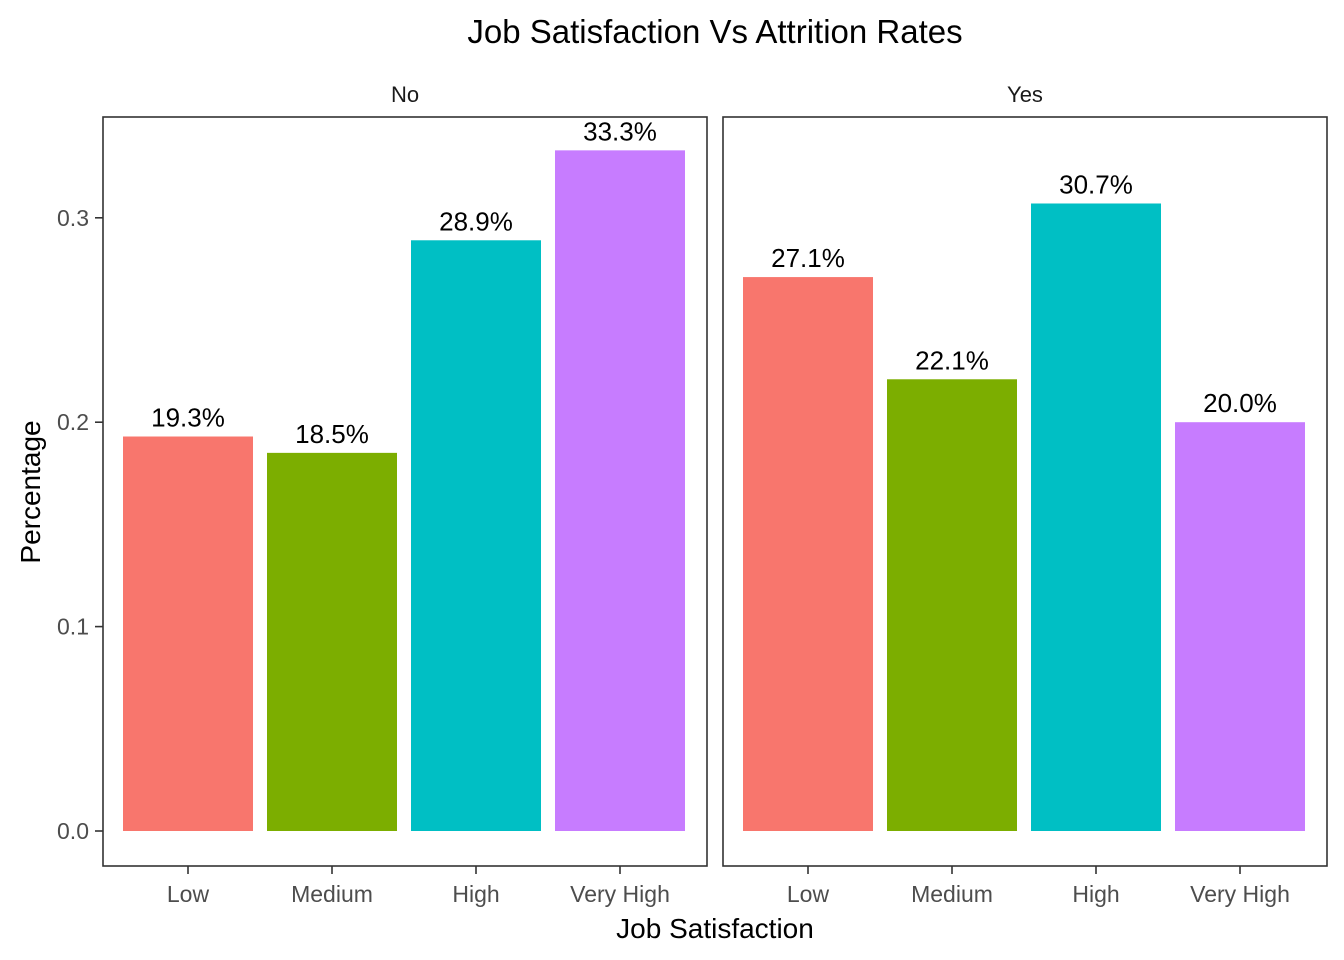 This screenshot has width=1344, height=960. What do you see at coordinates (952, 360) in the screenshot?
I see `data-label: 22.1%` at bounding box center [952, 360].